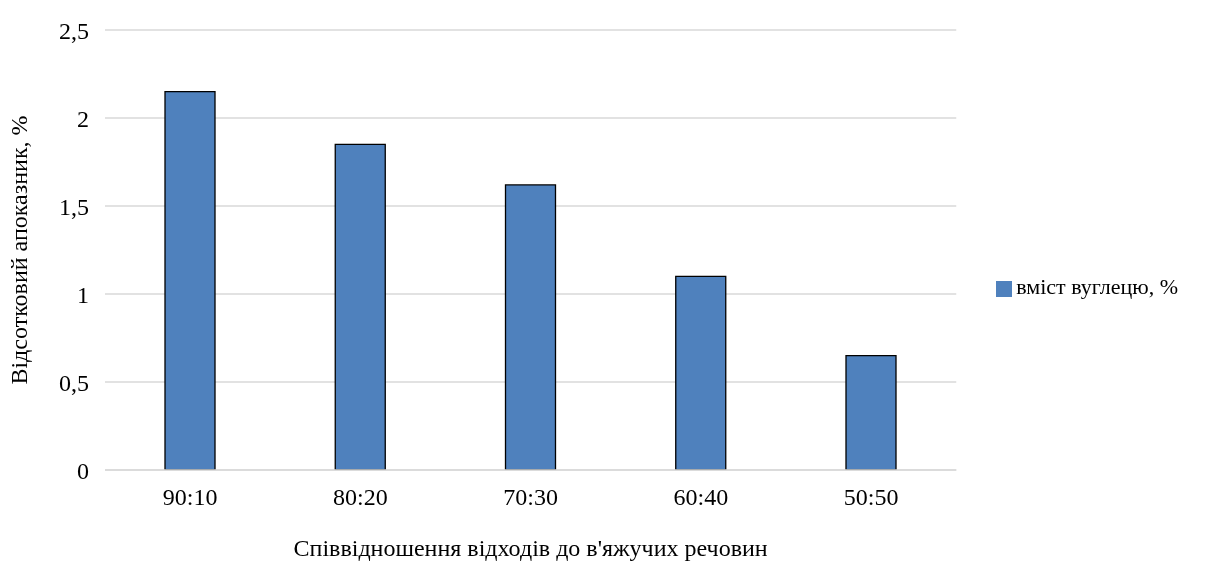  What do you see at coordinates (360, 497) in the screenshot?
I see `x-tick-label: 80:20` at bounding box center [360, 497].